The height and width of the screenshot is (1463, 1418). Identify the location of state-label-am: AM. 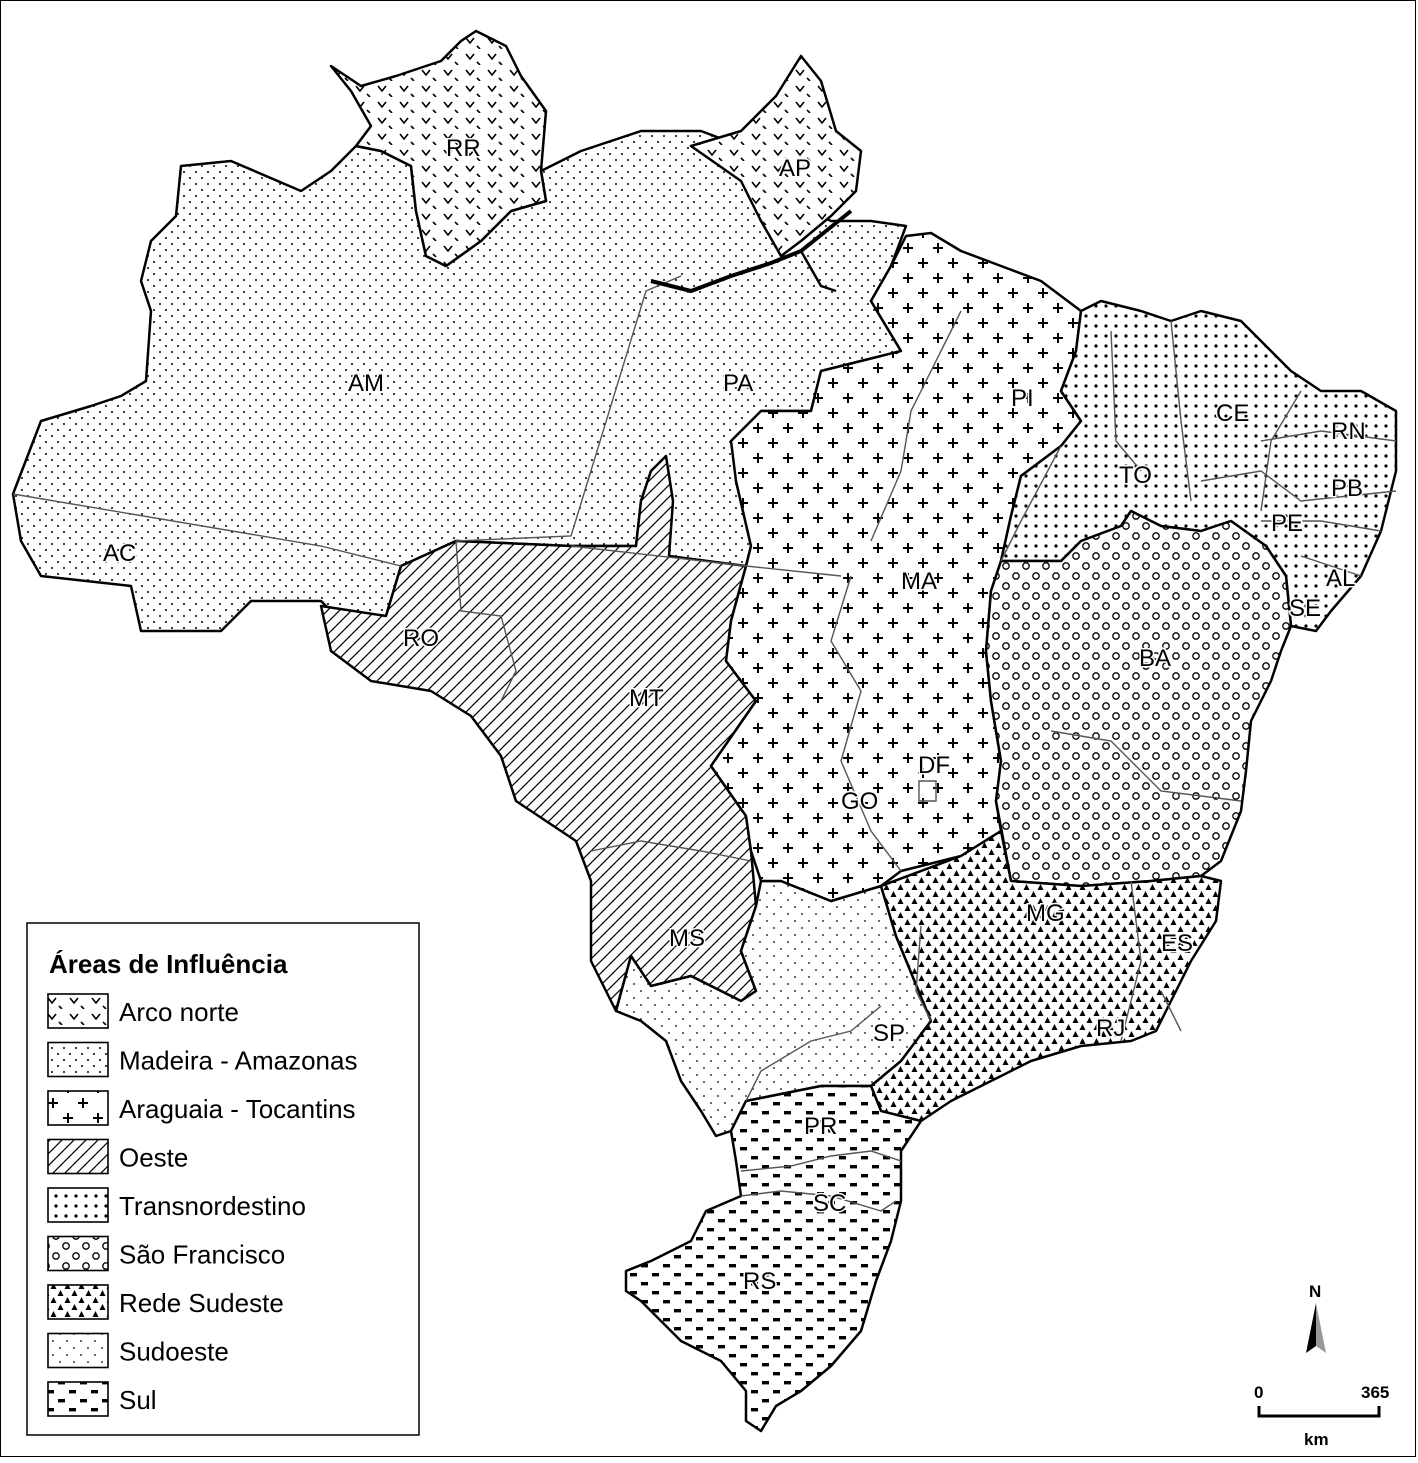
(366, 383).